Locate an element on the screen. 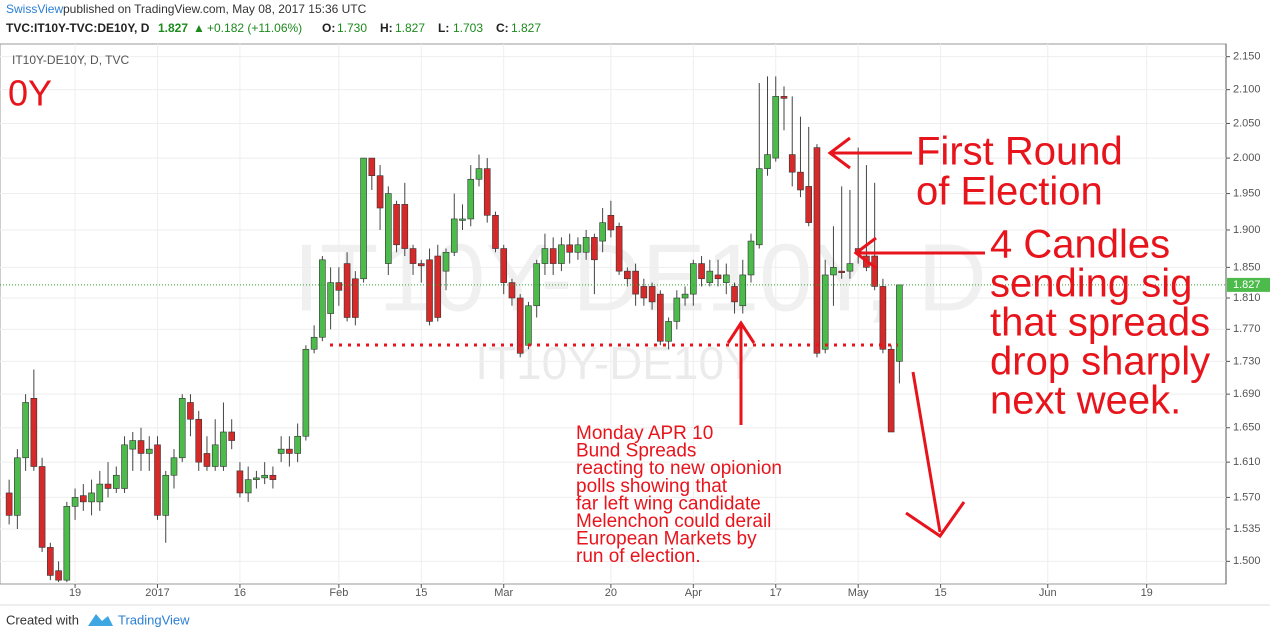 The width and height of the screenshot is (1270, 639). x-tick-label: 2017 is located at coordinates (157, 593).